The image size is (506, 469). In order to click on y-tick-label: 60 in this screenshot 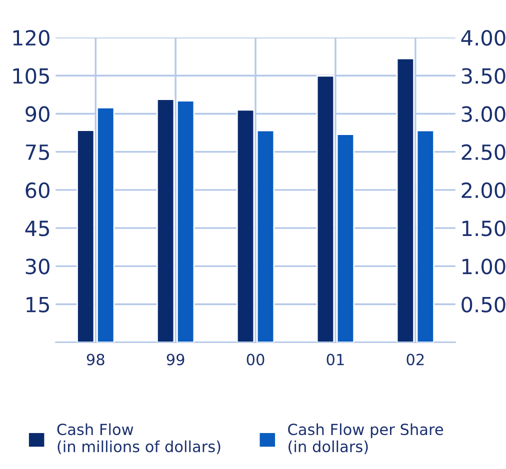, I will do `click(38, 190)`.